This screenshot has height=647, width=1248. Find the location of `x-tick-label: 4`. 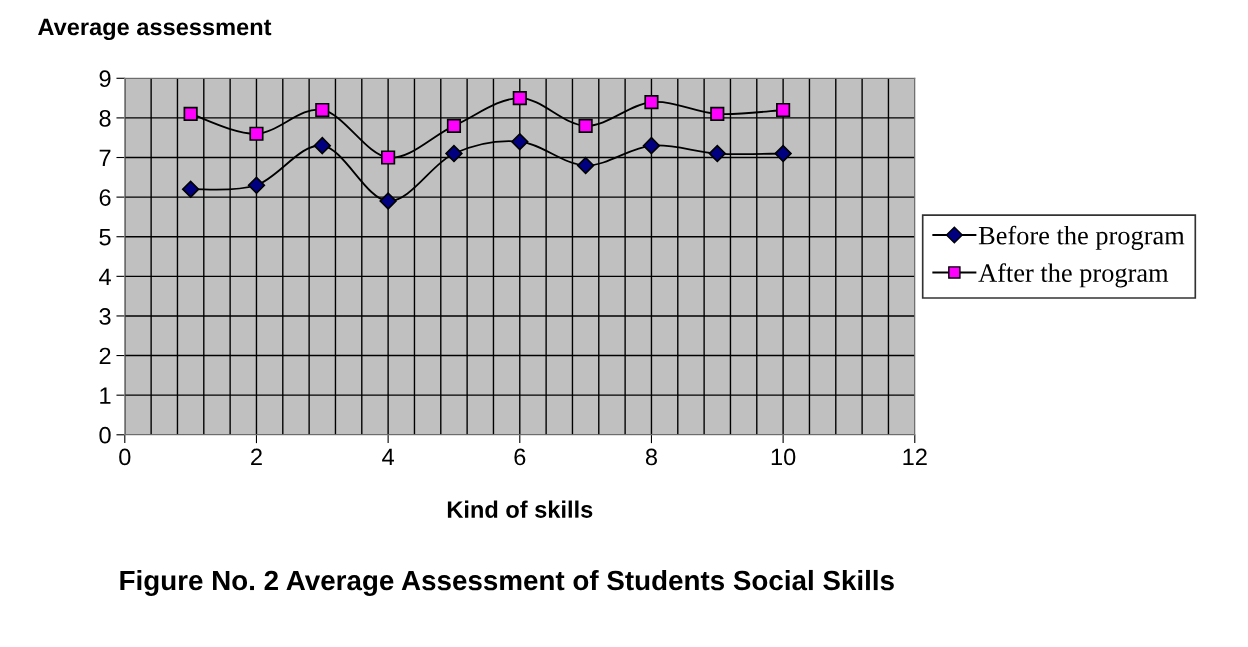

x-tick-label: 4 is located at coordinates (388, 457).